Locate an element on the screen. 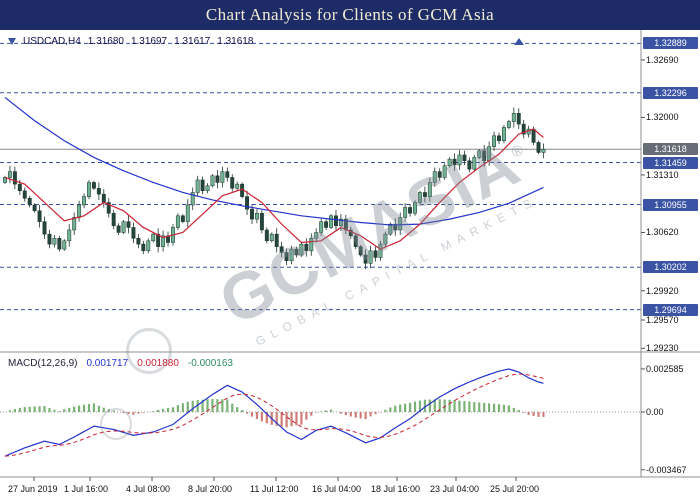  quote-low: 1.31617 is located at coordinates (192, 41).